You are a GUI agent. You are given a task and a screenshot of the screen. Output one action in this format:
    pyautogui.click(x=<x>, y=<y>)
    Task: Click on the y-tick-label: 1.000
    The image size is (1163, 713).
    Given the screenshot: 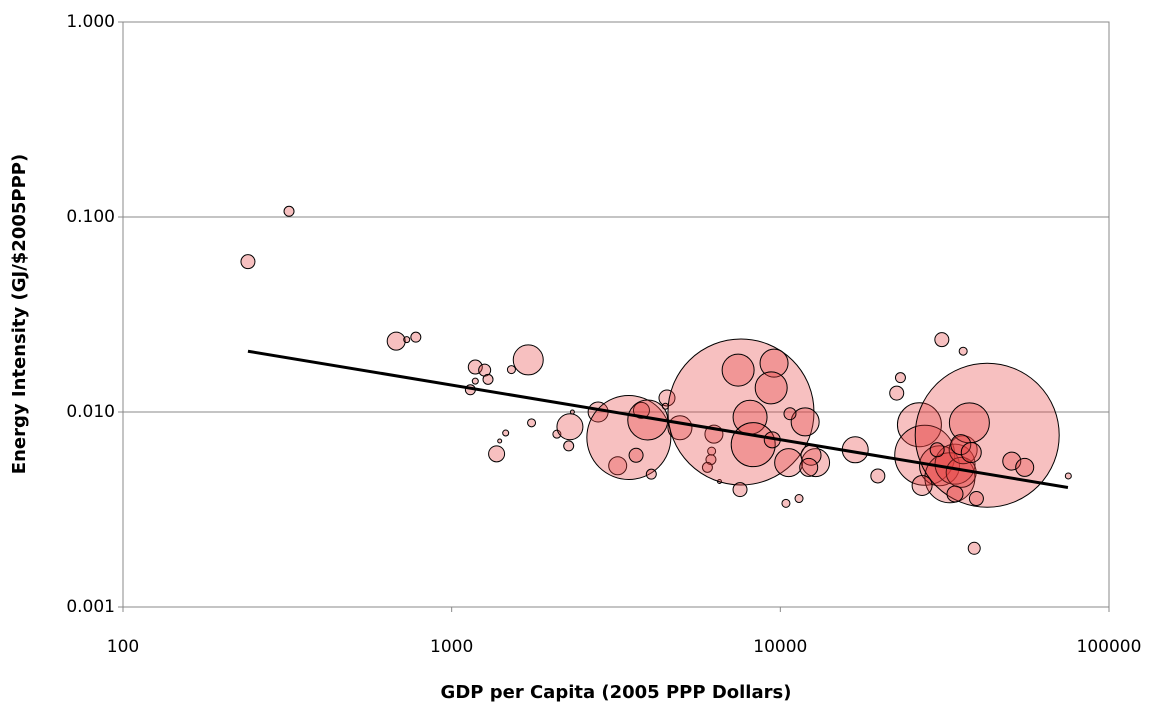 What is the action you would take?
    pyautogui.click(x=90, y=22)
    